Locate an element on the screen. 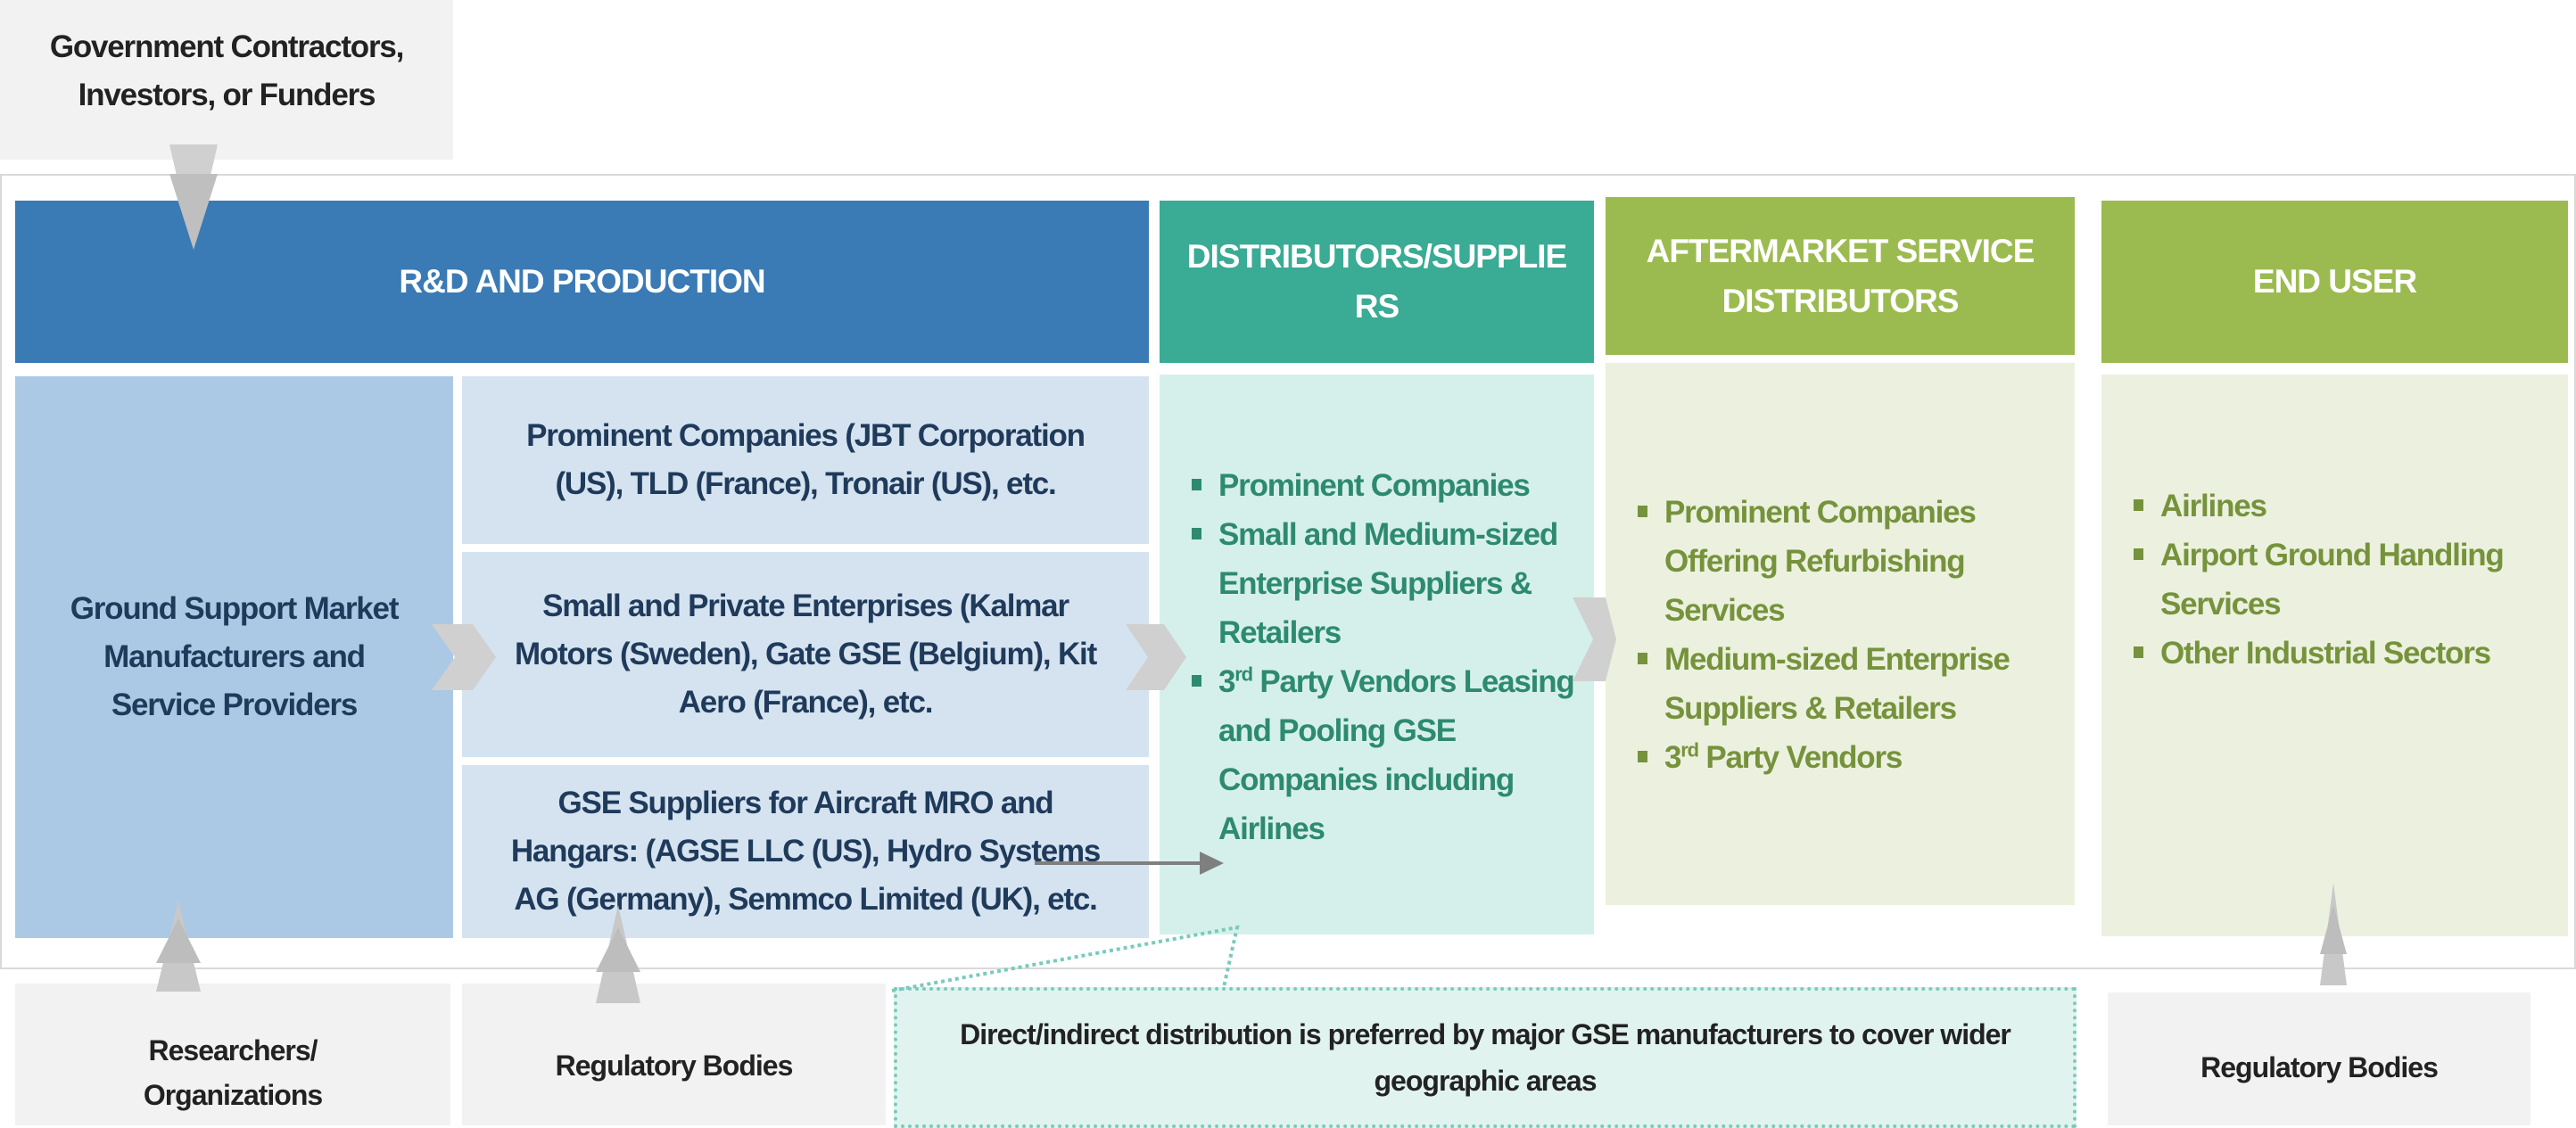  rd-header-label: R&D AND PRODUCTION is located at coordinates (582, 281).